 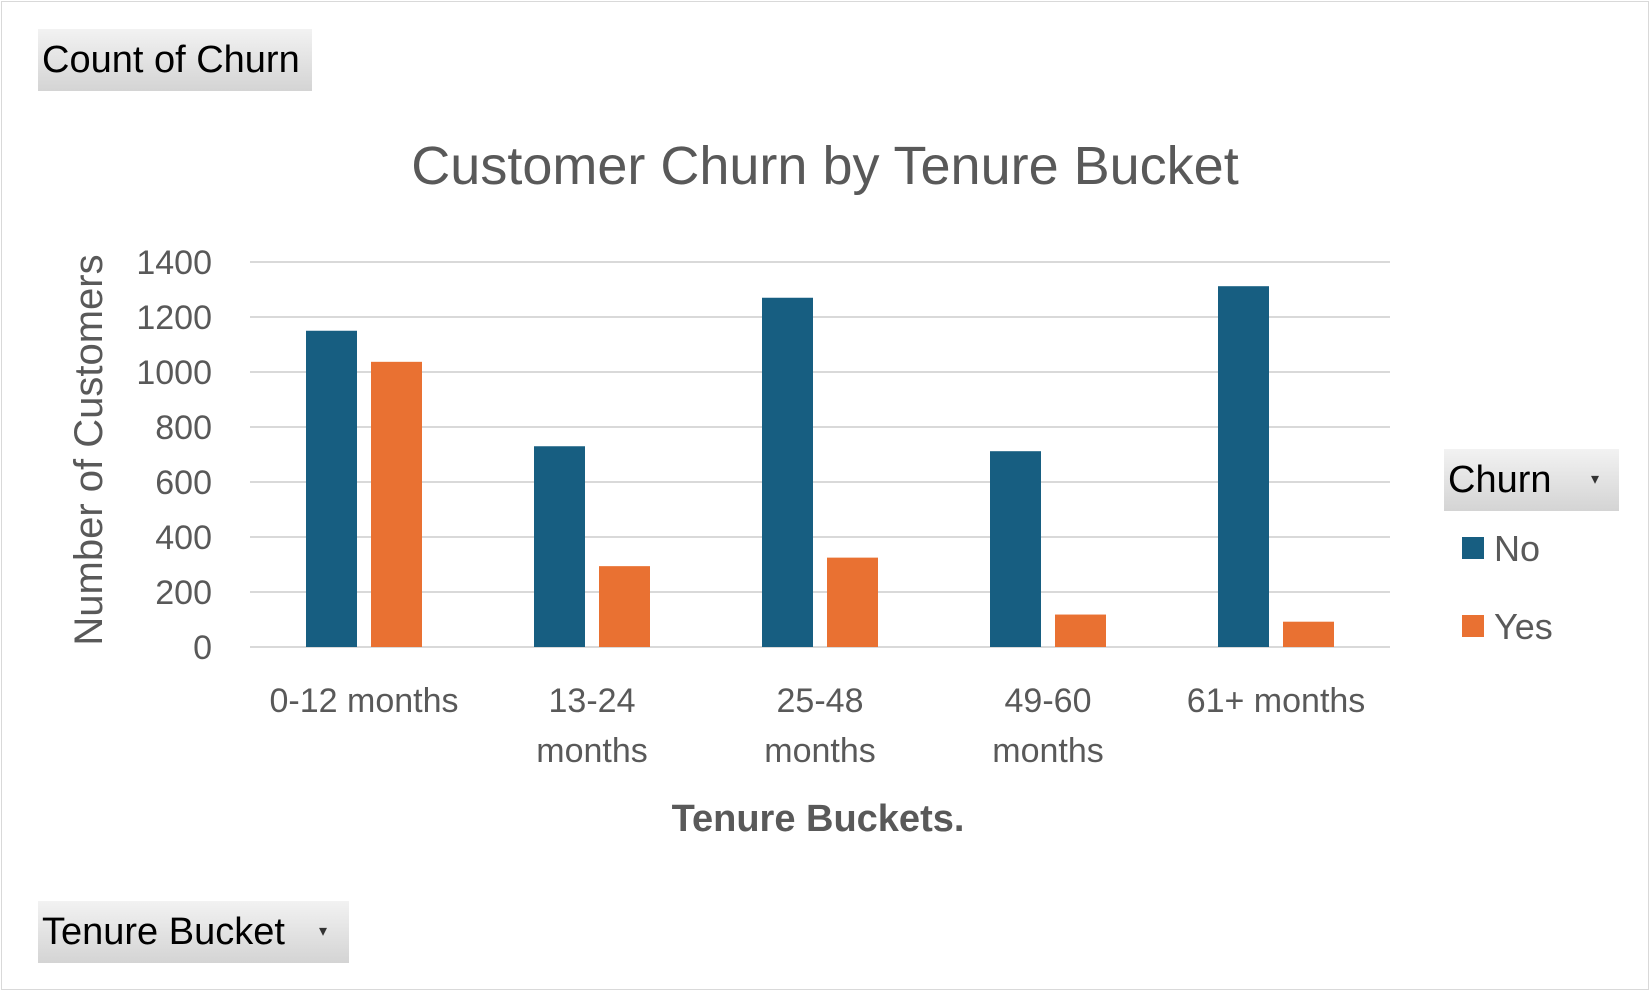 I want to click on y-tick-label: 600, so click(x=183, y=483).